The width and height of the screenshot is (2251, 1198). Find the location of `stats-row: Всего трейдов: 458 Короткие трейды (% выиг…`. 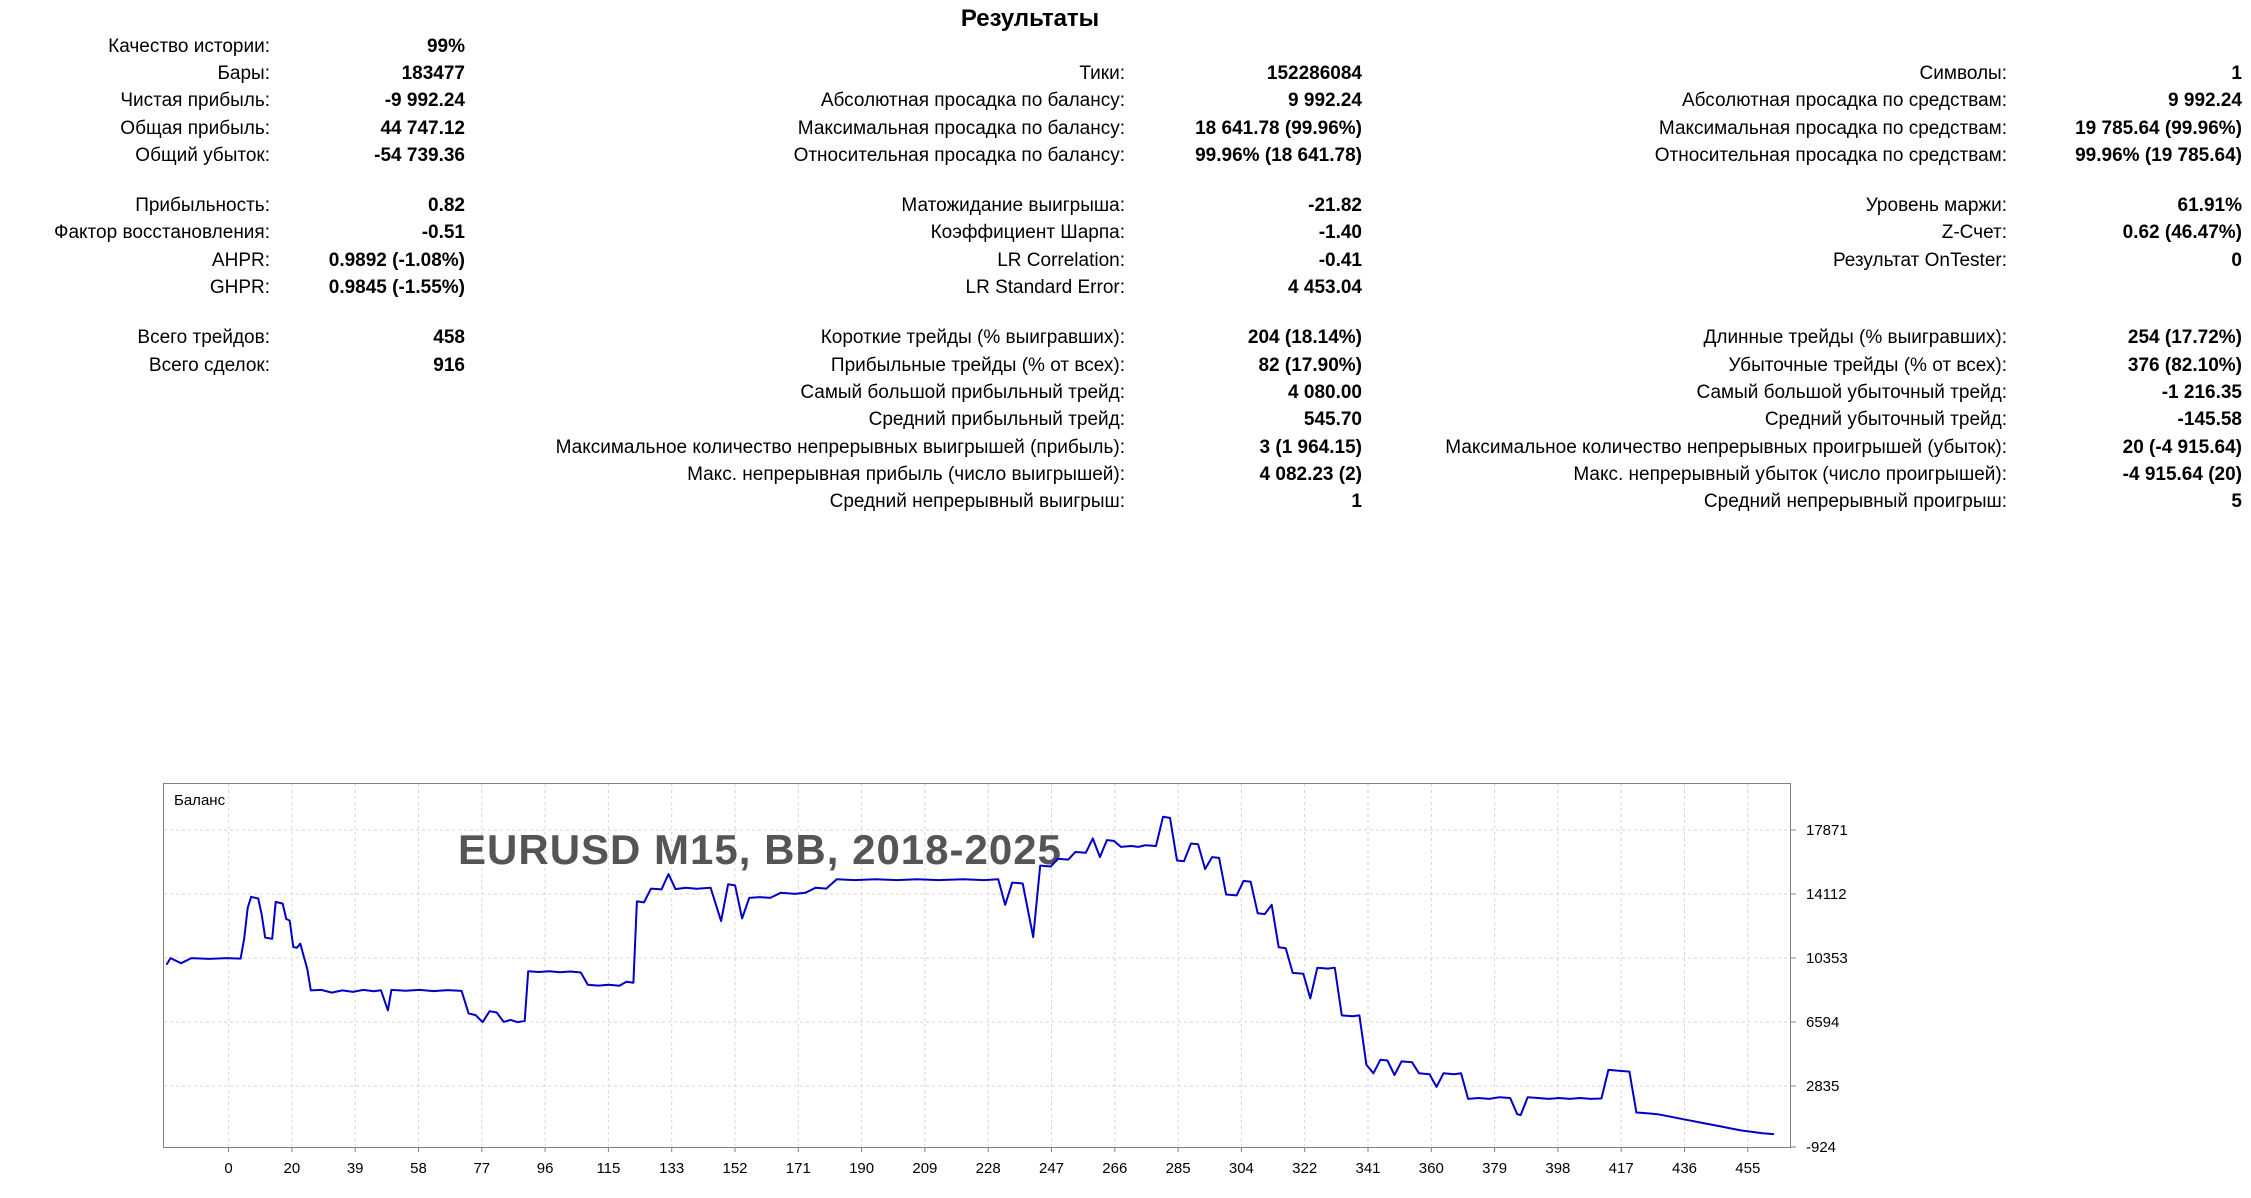

stats-row: Всего трейдов: 458 Короткие трейды (% выиг… is located at coordinates (1125, 338).